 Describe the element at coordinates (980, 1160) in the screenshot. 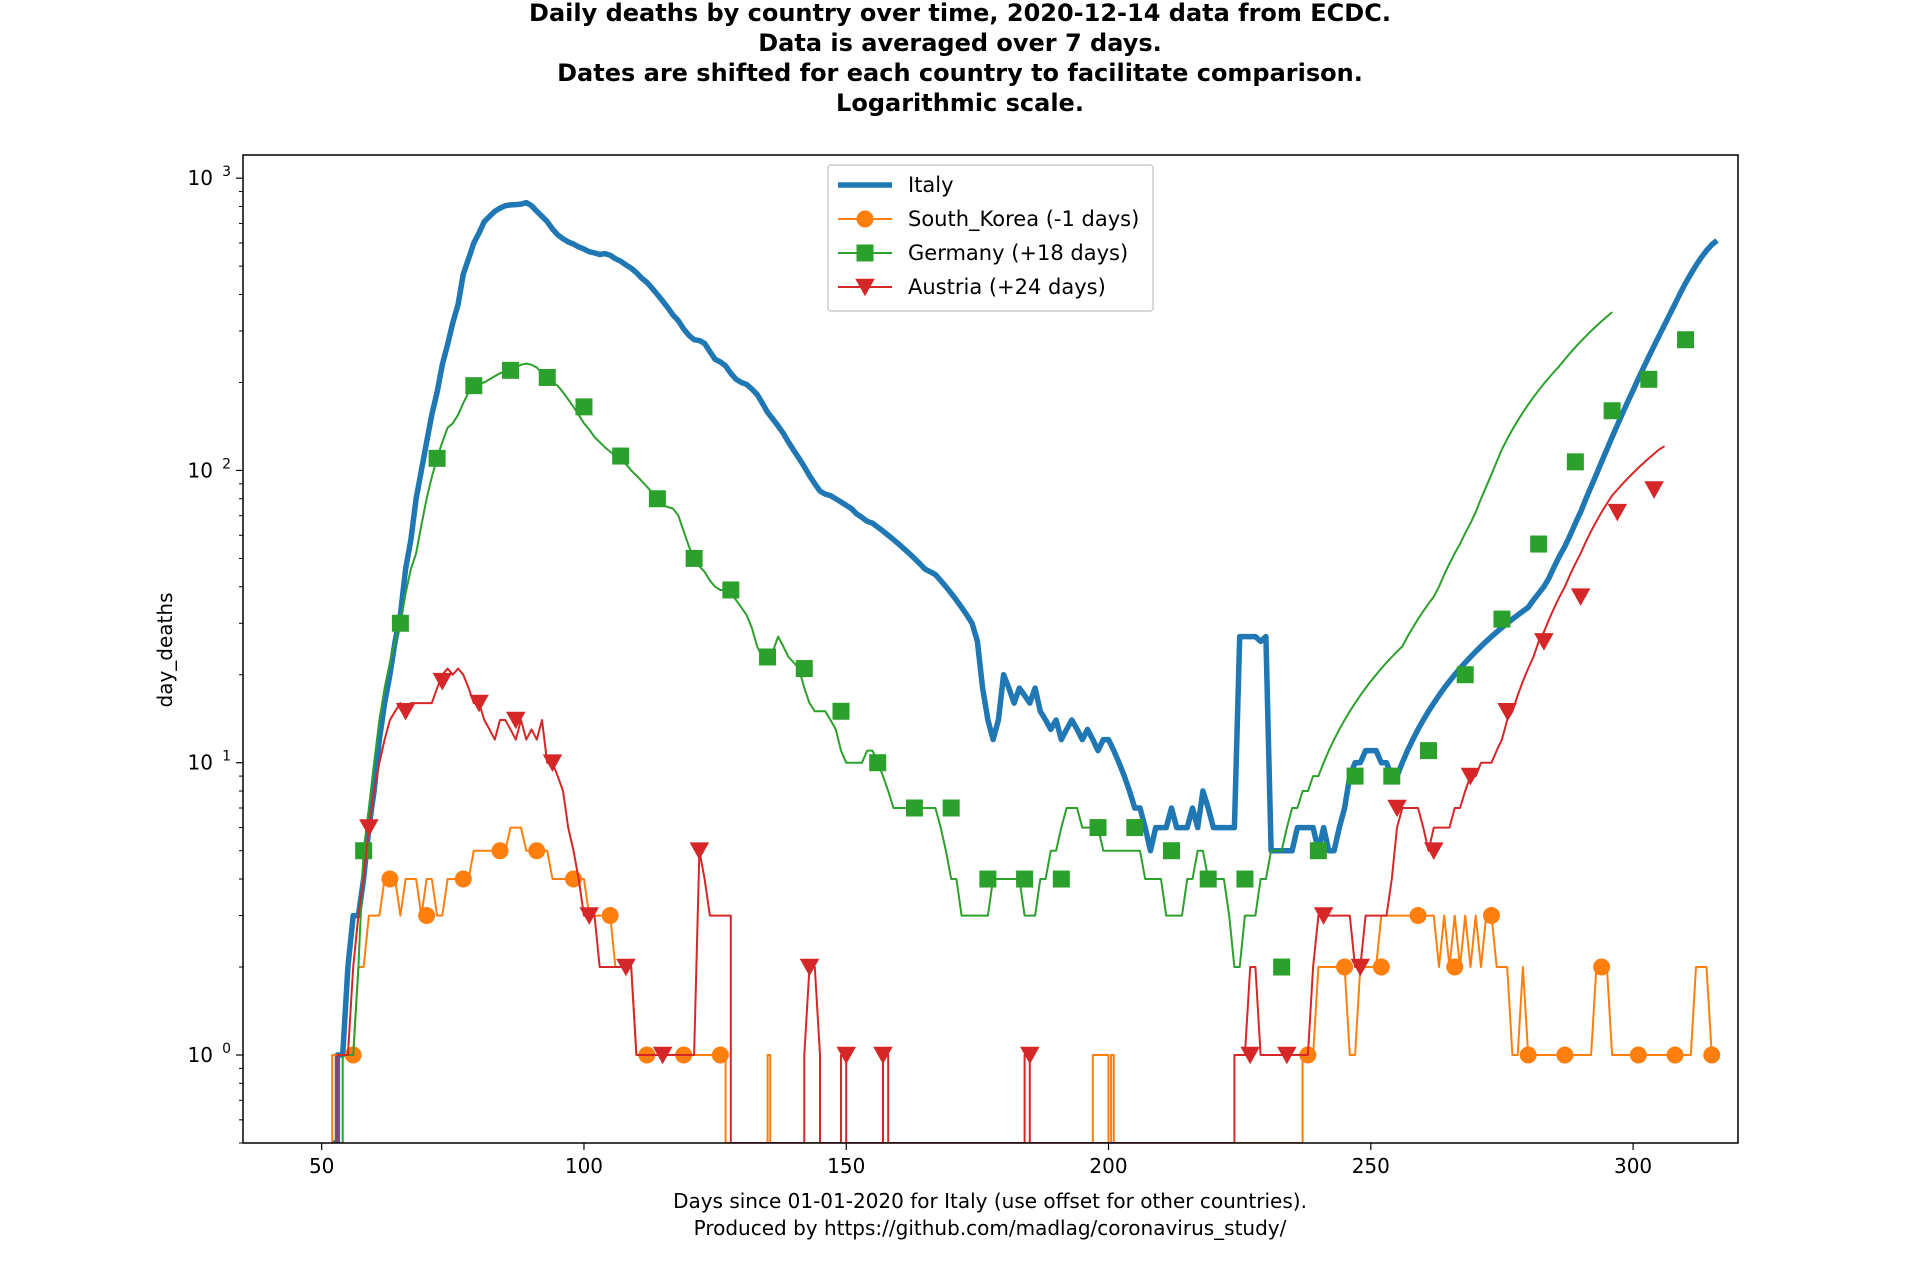

I see `x-axis: 50 100 150 200 250 300` at that location.